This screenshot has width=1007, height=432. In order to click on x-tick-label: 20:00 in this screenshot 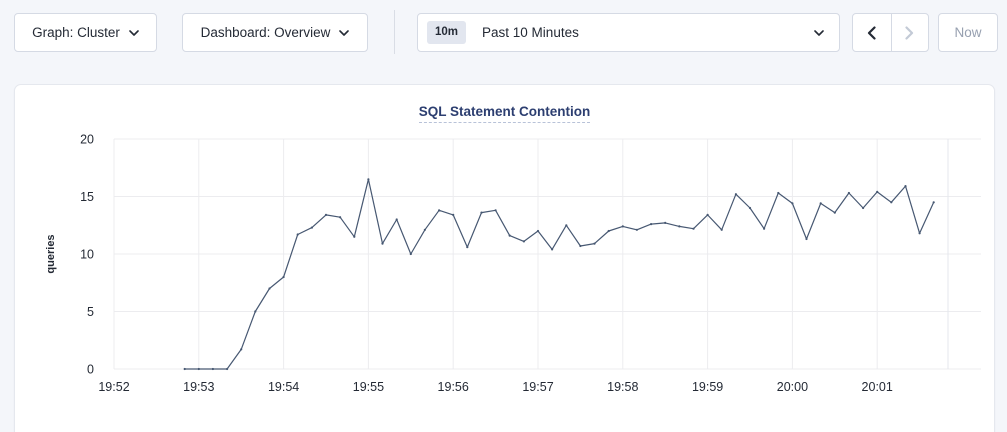, I will do `click(792, 387)`.